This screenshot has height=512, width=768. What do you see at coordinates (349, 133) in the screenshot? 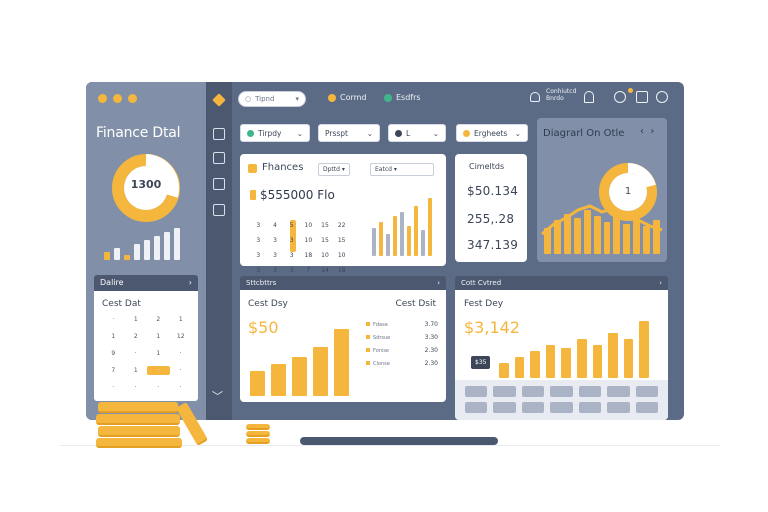
I see `filter-chip-2: Prsspt ⌄` at bounding box center [349, 133].